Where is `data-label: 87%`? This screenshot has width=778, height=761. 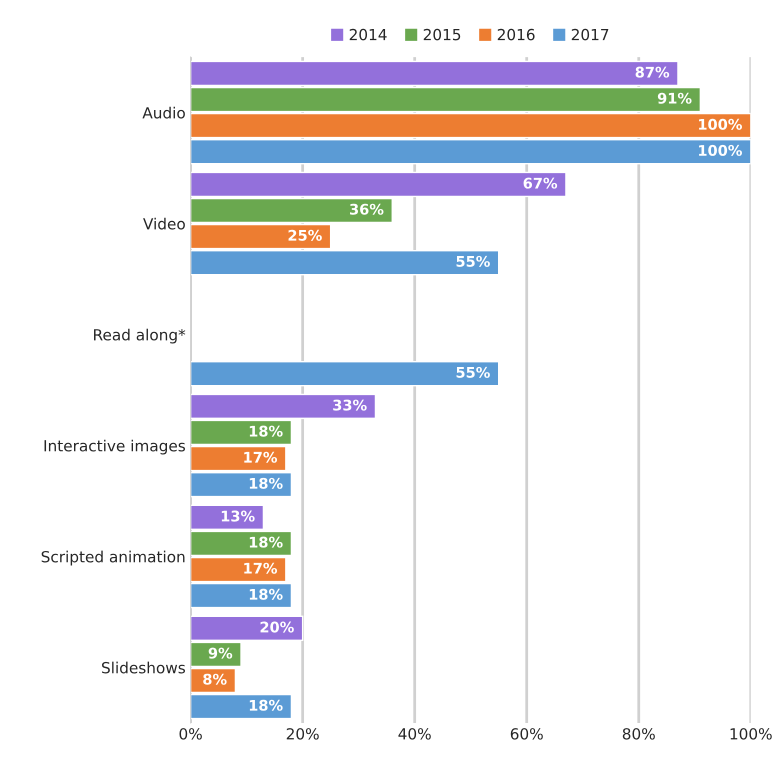 data-label: 87% is located at coordinates (653, 72).